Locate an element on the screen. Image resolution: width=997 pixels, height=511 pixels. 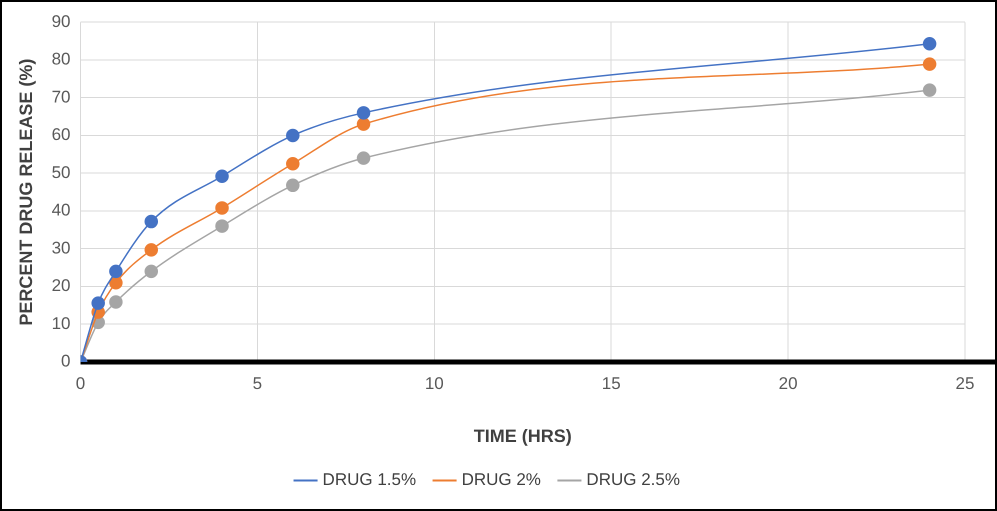
x-tick-label: 25 is located at coordinates (965, 383).